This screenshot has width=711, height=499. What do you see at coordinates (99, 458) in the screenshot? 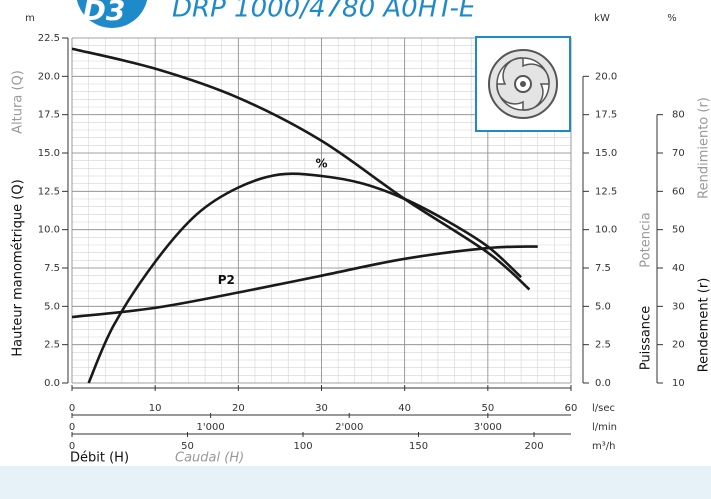
I see `x-title: Débit (H)` at bounding box center [99, 458].